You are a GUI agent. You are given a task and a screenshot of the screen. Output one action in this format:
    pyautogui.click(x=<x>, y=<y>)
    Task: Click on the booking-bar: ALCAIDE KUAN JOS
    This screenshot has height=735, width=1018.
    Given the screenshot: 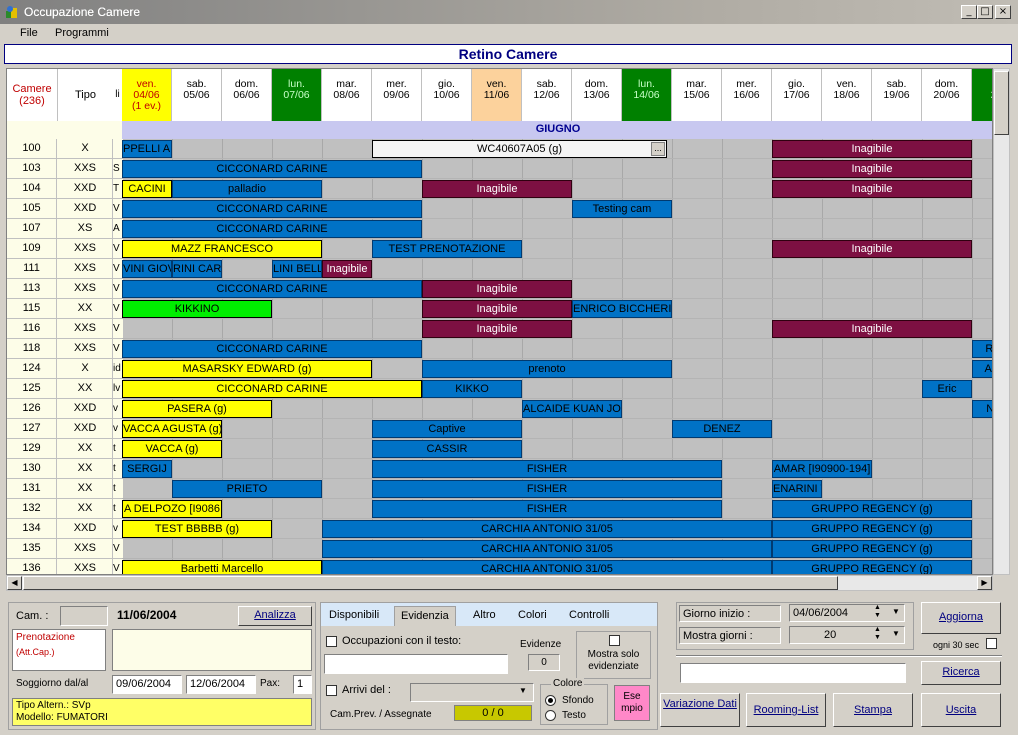 What is the action you would take?
    pyautogui.click(x=572, y=409)
    